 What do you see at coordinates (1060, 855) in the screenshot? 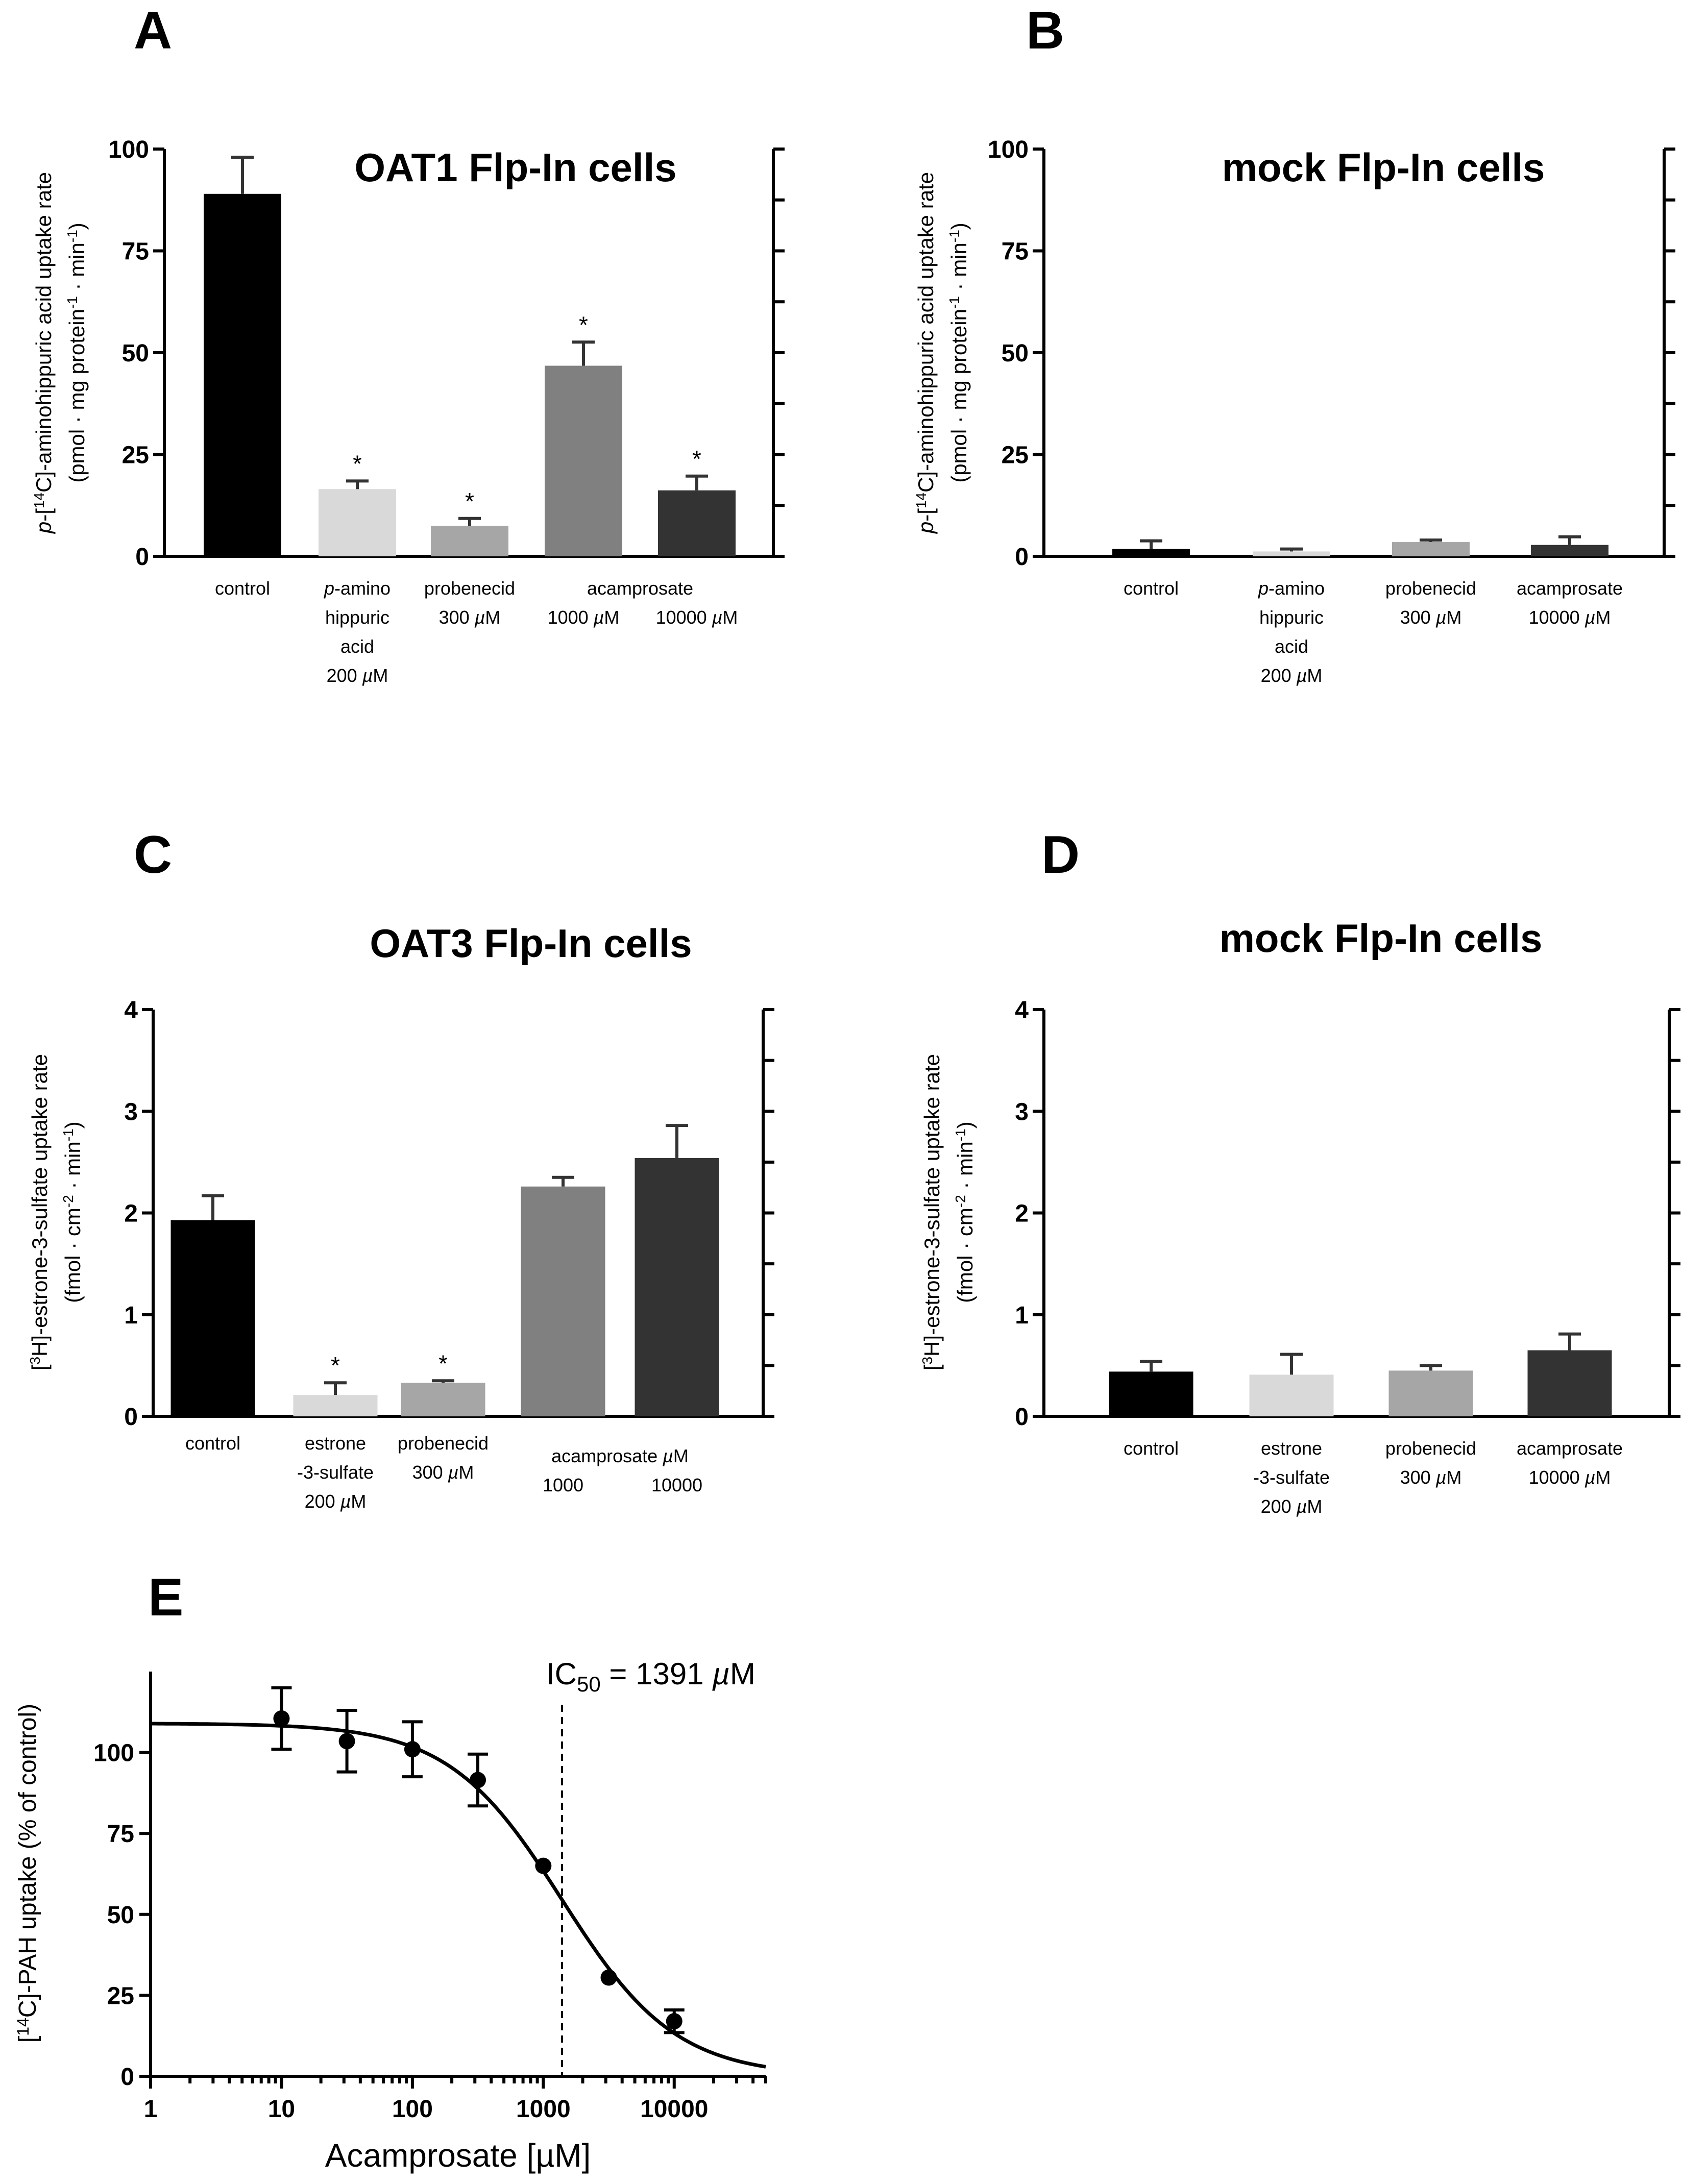
I see `panel-label-d: D` at bounding box center [1060, 855].